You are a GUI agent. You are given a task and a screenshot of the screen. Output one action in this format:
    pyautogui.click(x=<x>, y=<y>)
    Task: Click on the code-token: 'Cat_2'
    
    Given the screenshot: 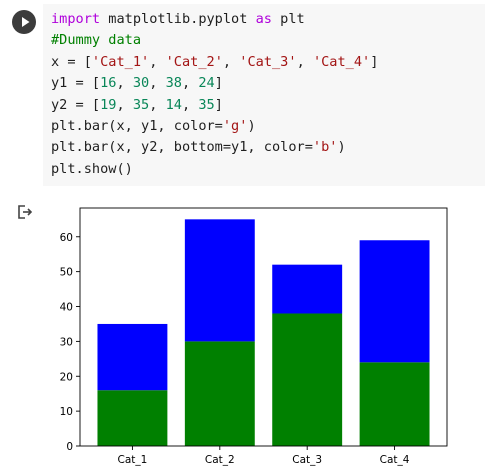 What is the action you would take?
    pyautogui.click(x=194, y=61)
    